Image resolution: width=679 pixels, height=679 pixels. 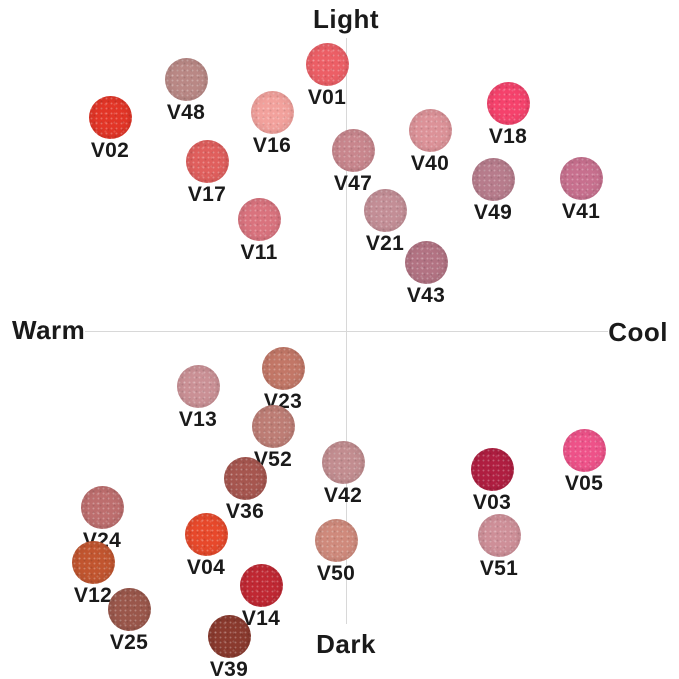 What do you see at coordinates (492, 502) in the screenshot?
I see `shade-label: V03` at bounding box center [492, 502].